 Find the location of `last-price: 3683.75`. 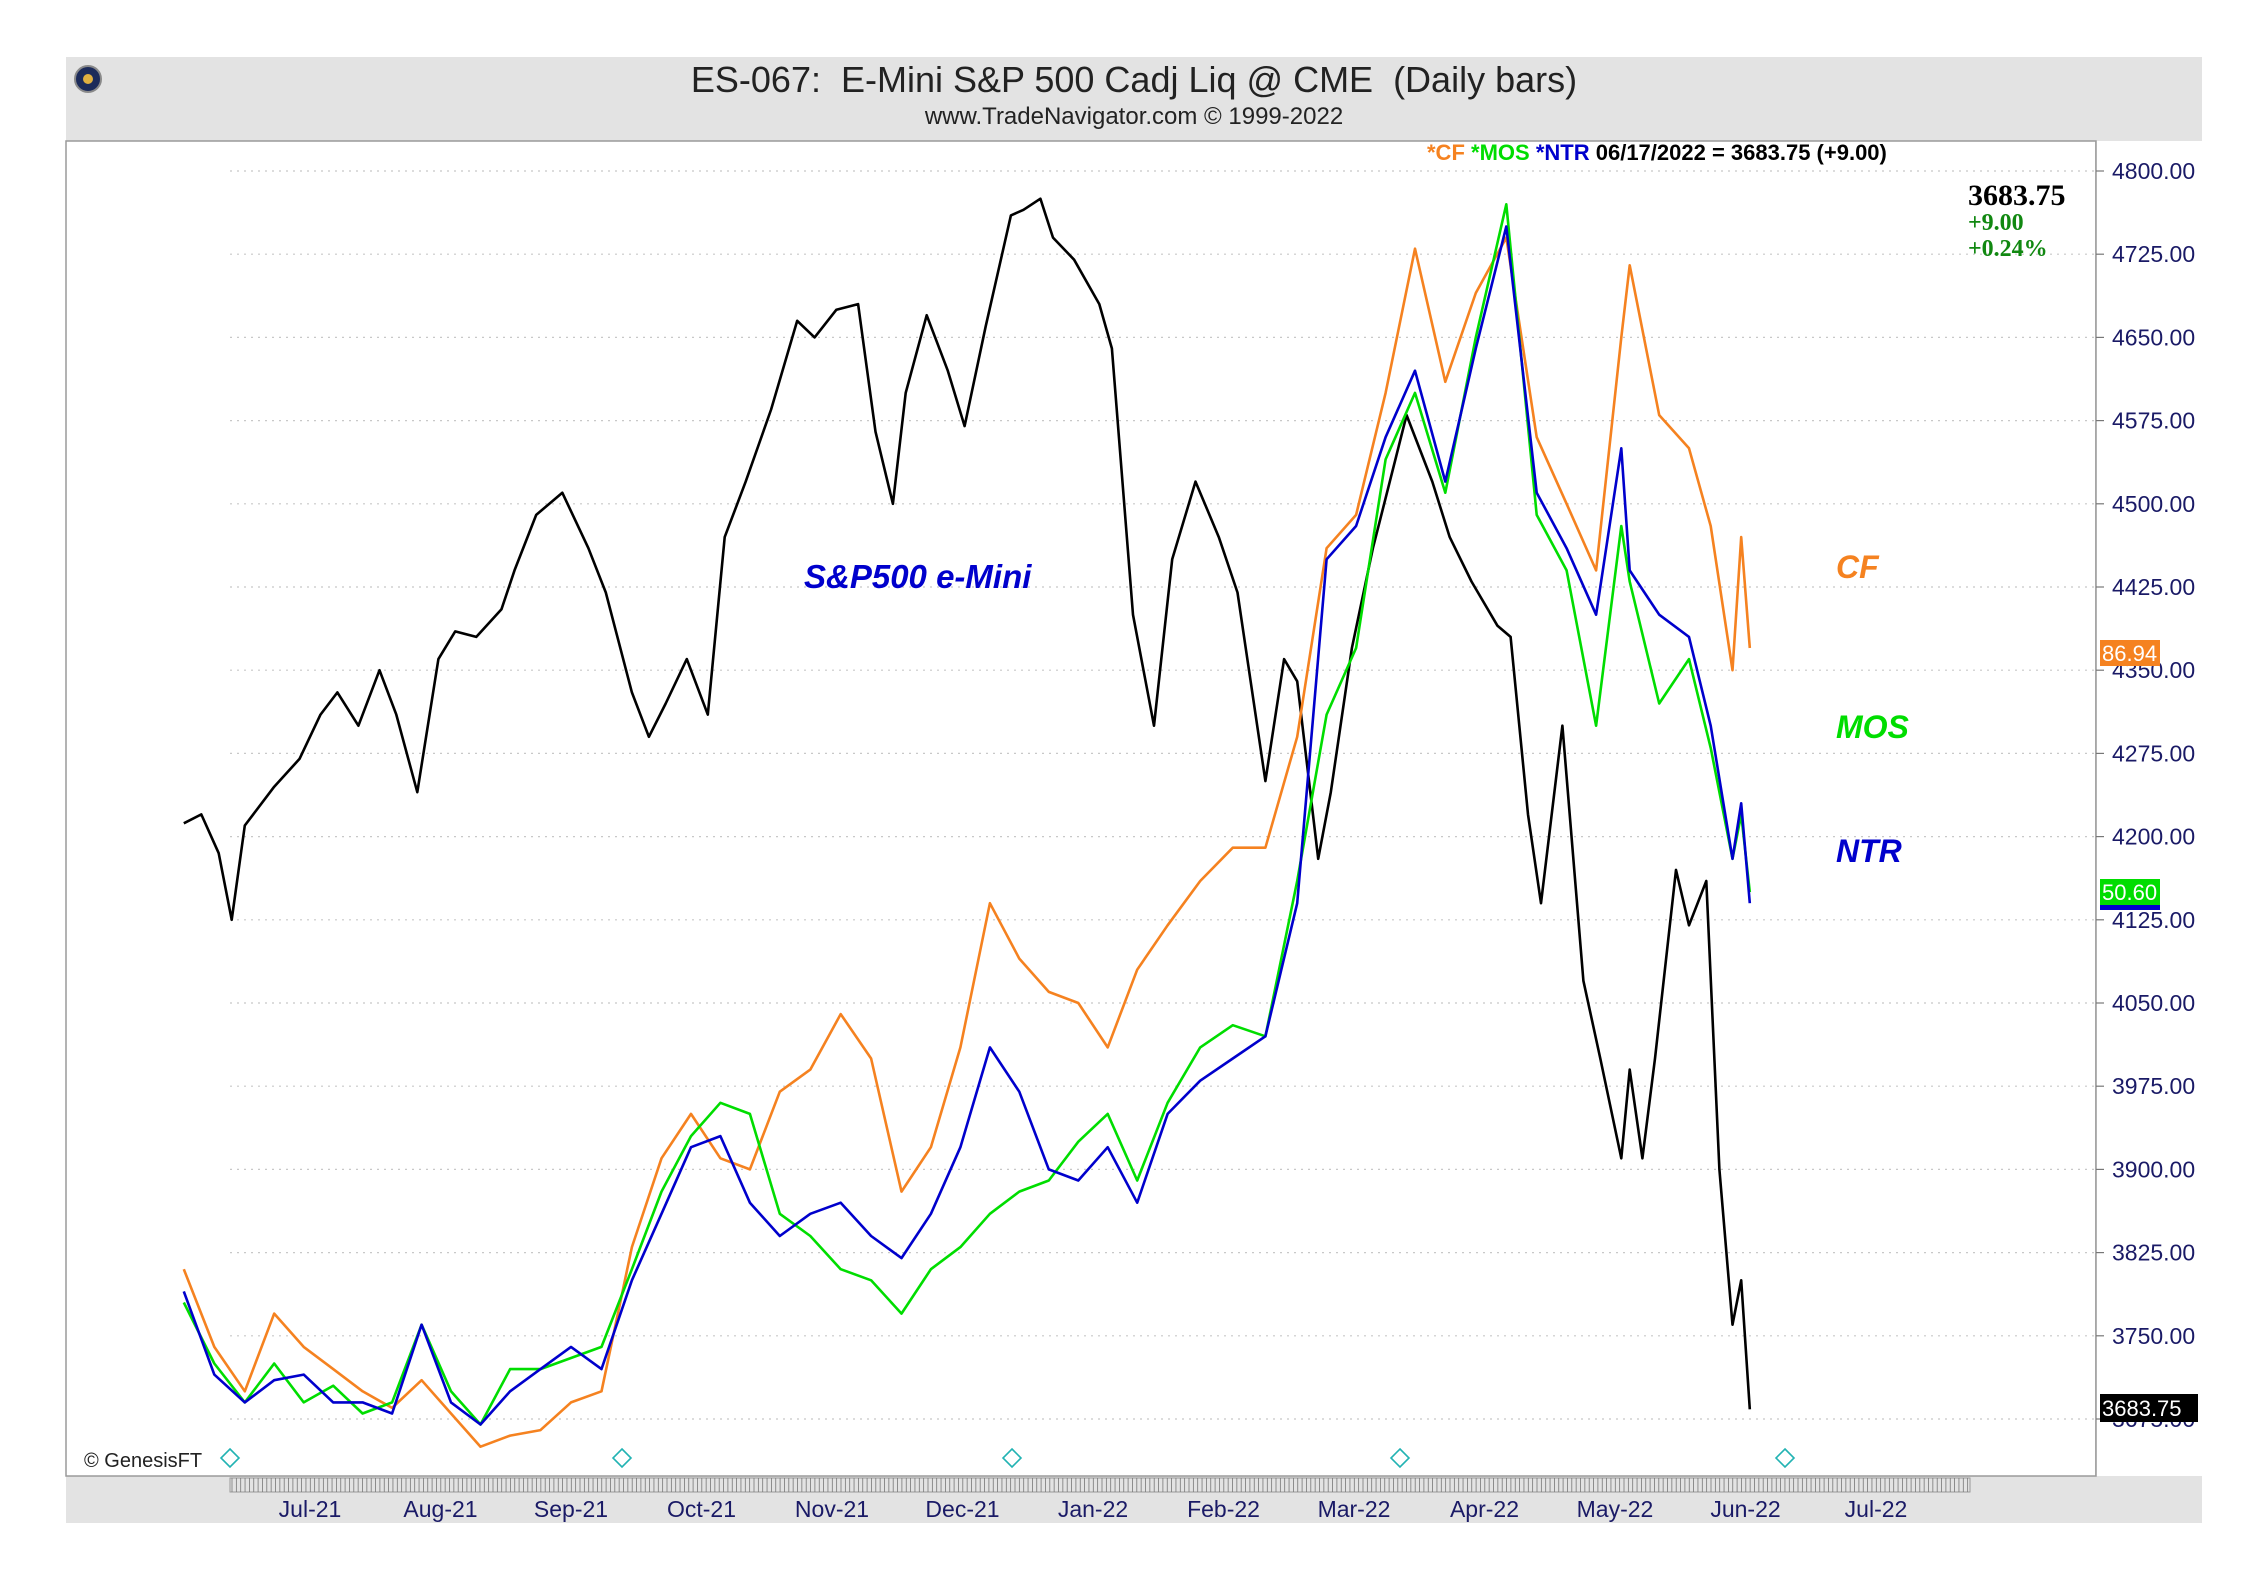

last-price: 3683.75 is located at coordinates (2017, 195).